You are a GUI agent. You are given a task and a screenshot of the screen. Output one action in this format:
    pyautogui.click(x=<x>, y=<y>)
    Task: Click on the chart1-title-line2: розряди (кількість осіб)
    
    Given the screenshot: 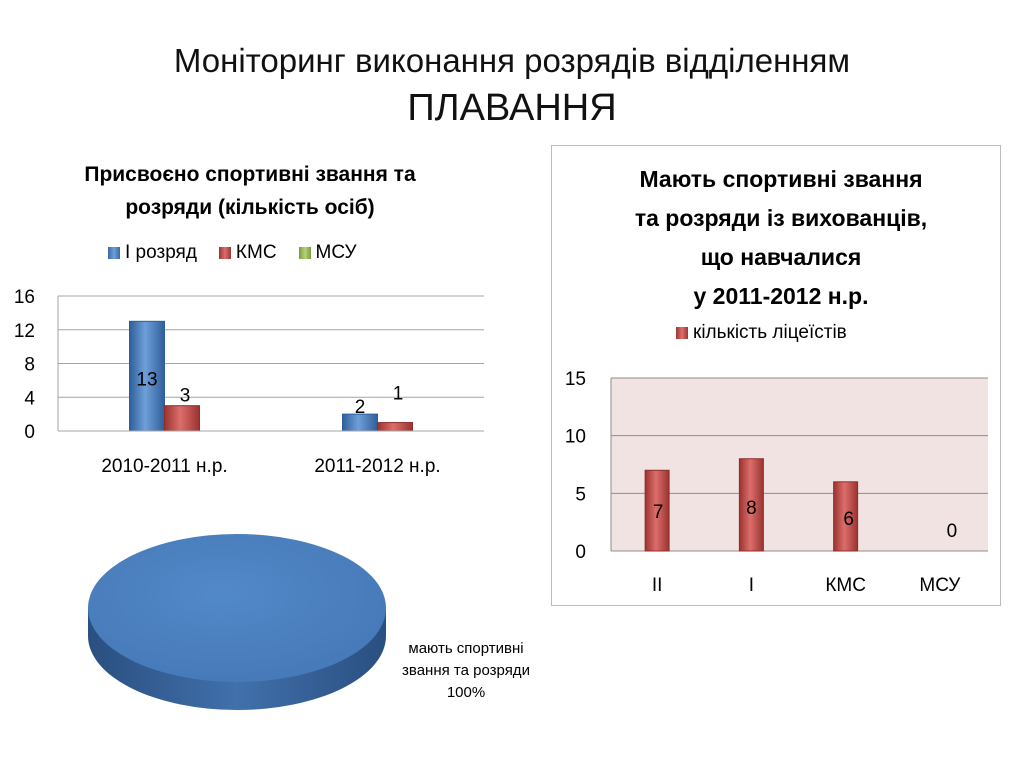 What is the action you would take?
    pyautogui.click(x=250, y=207)
    